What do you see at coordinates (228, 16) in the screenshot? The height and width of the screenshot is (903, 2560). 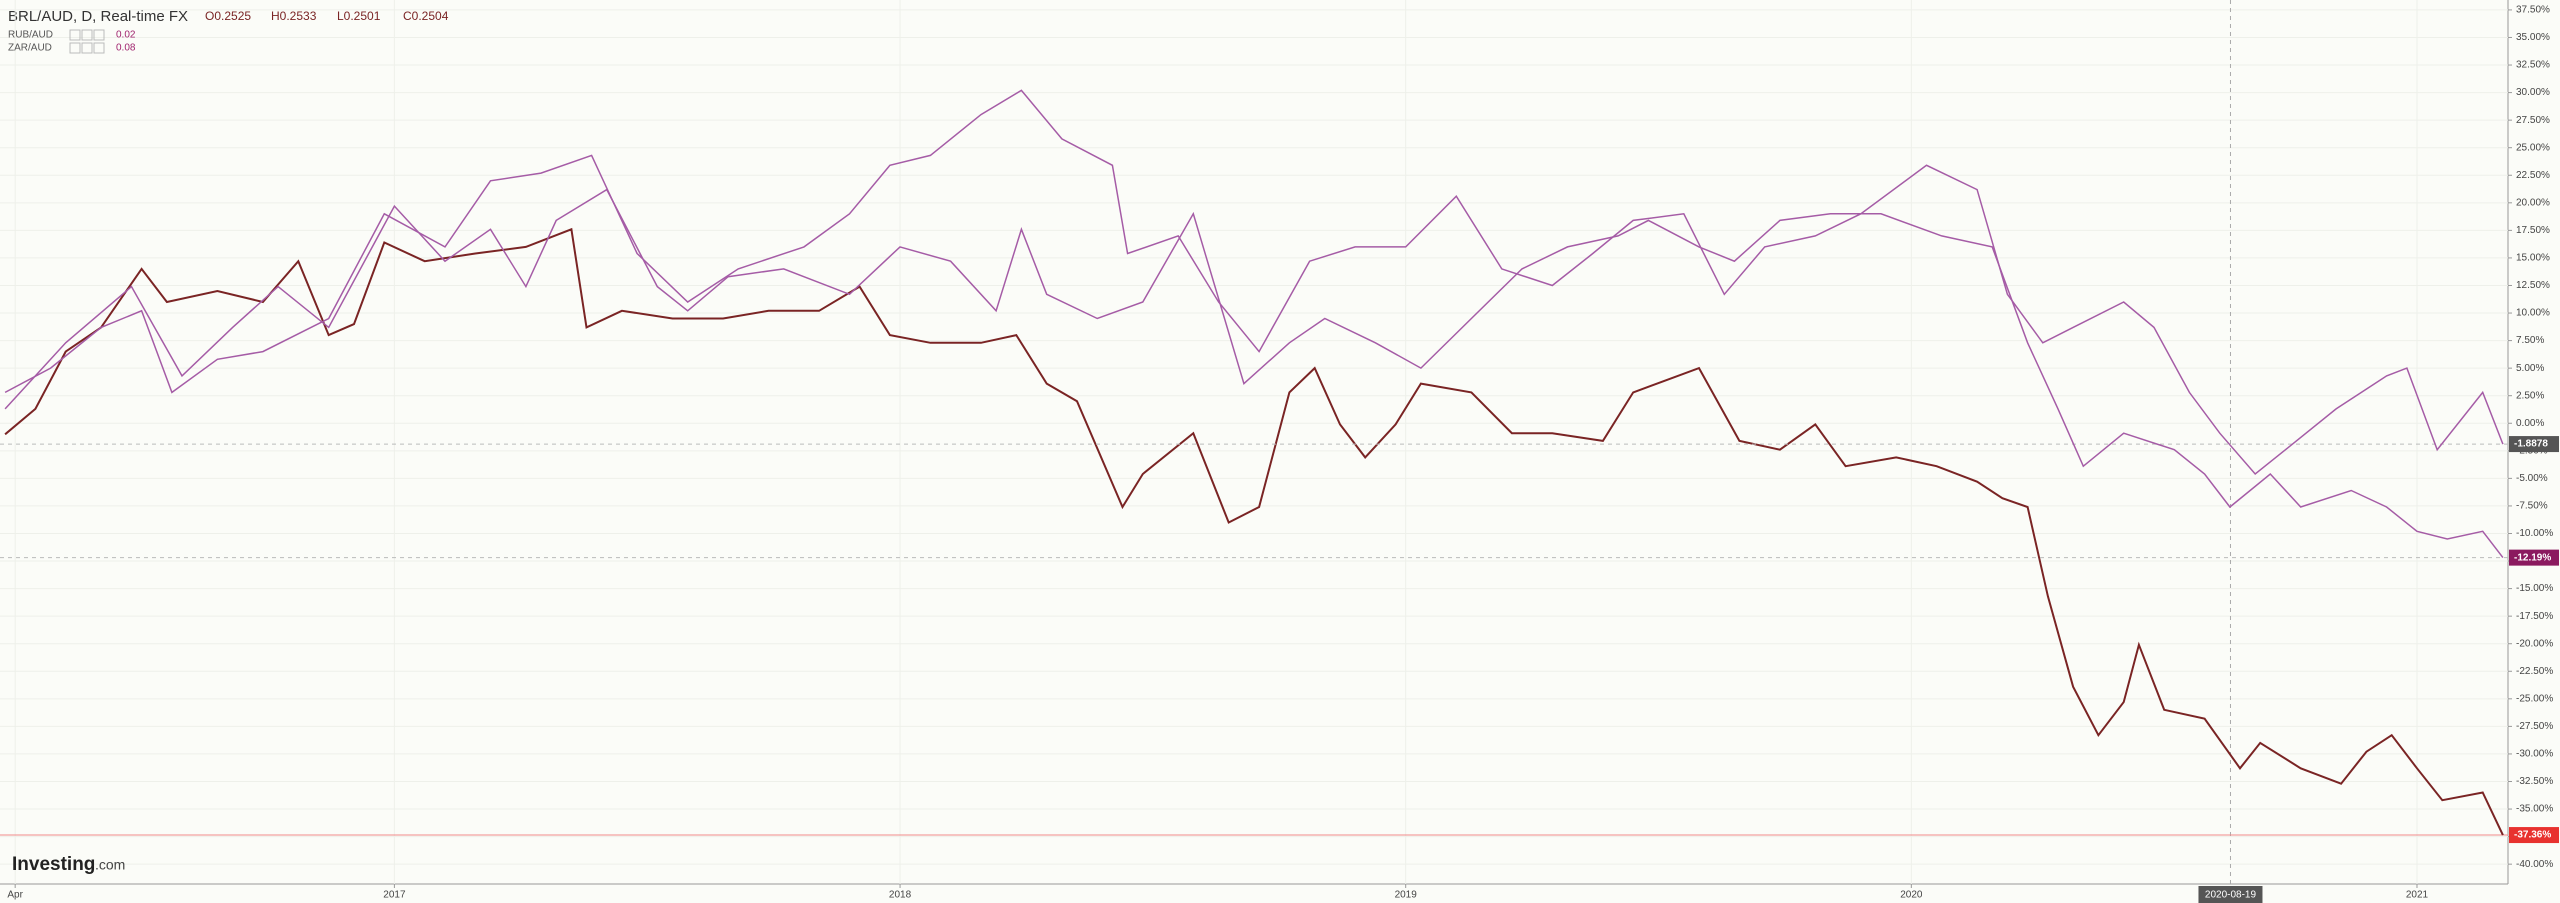 I see `ohlc-value: O0.2525` at bounding box center [228, 16].